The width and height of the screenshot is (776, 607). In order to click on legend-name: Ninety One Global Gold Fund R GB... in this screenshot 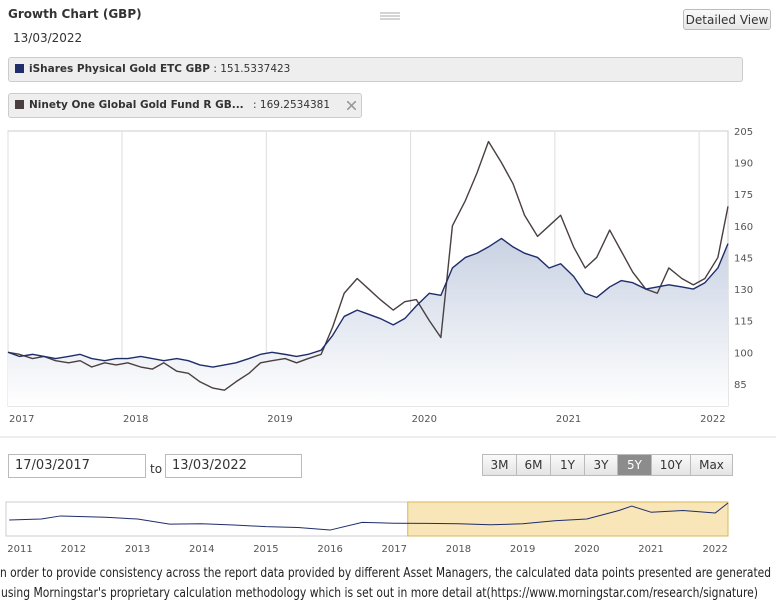, I will do `click(136, 105)`.